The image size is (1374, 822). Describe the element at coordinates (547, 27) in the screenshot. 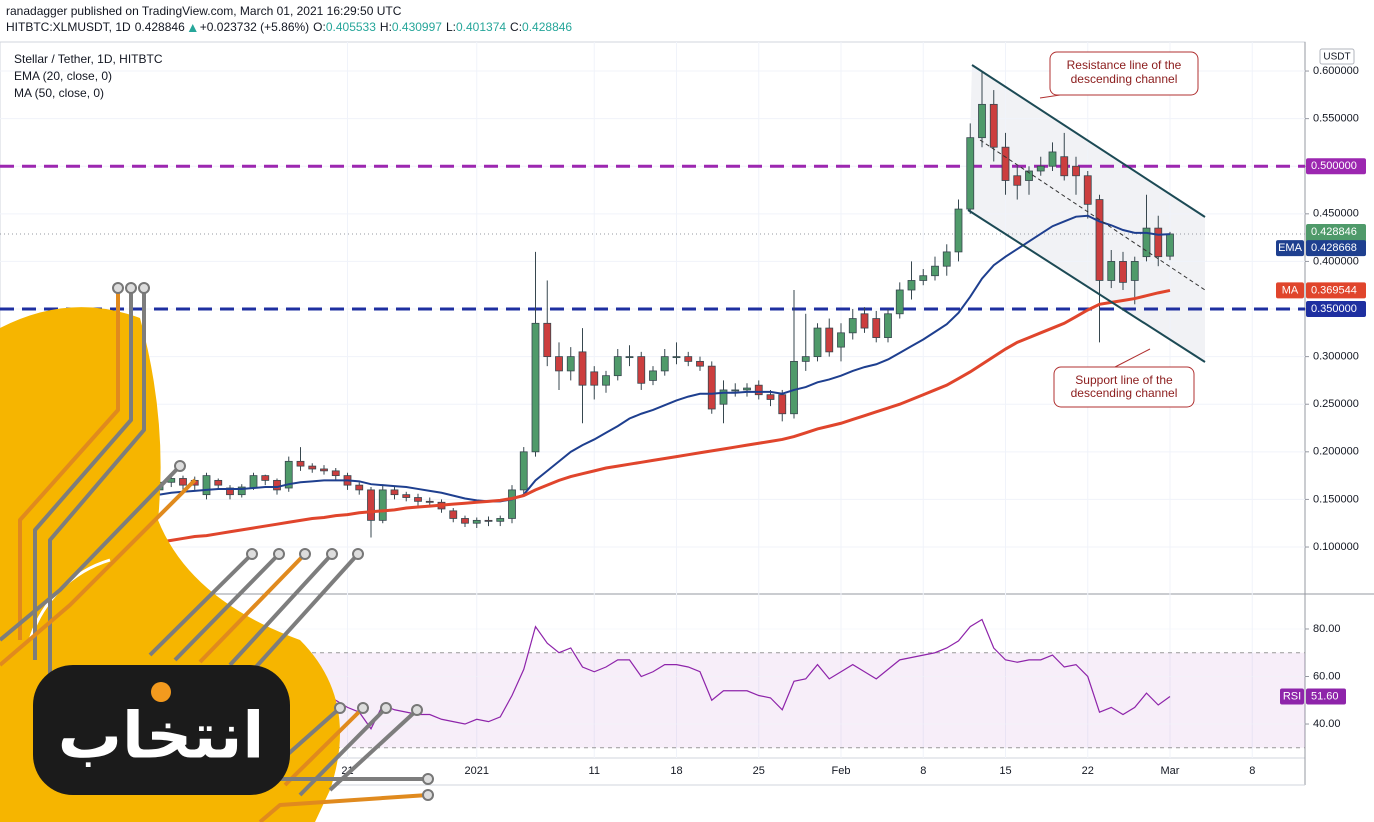

I see `ohlc-value: 0.428846` at that location.